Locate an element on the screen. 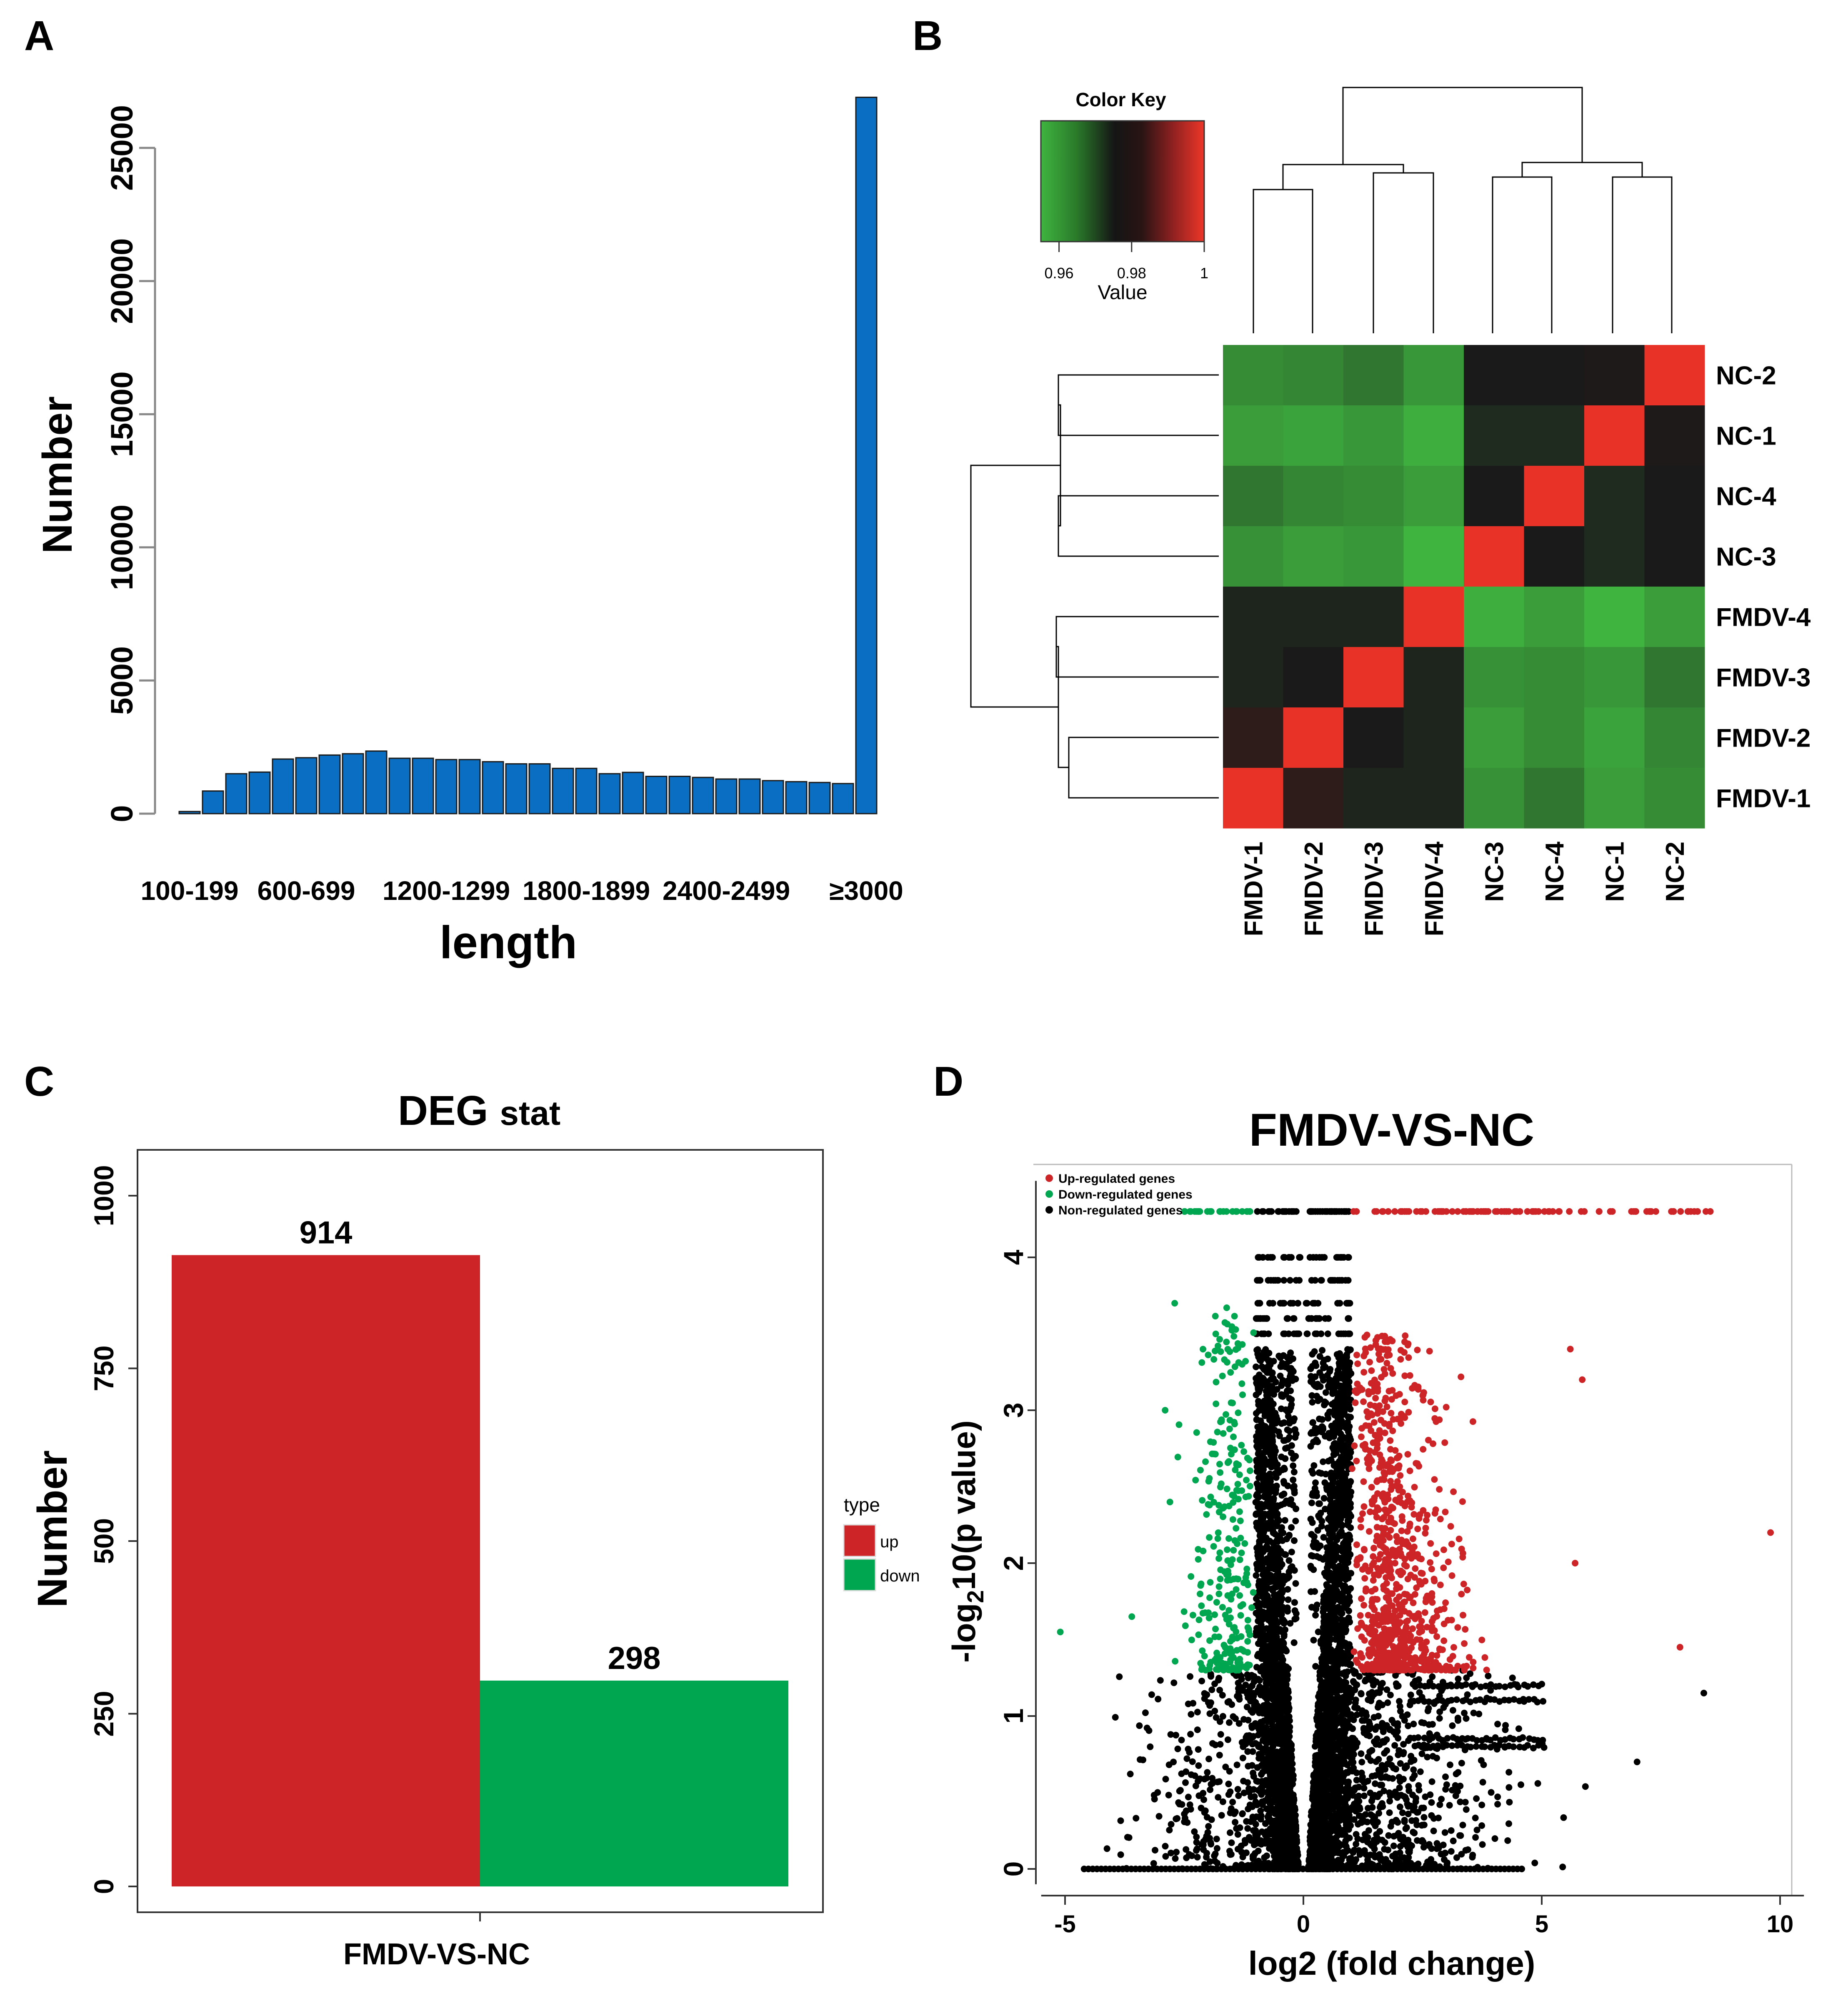 Image resolution: width=1833 pixels, height=2016 pixels. c-title-suffix: stat is located at coordinates (530, 1113).